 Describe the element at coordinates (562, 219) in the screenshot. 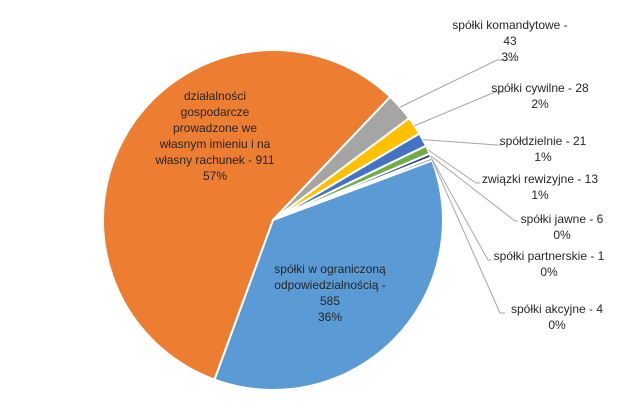

I see `data-label-line: spółki jawne - 6` at that location.